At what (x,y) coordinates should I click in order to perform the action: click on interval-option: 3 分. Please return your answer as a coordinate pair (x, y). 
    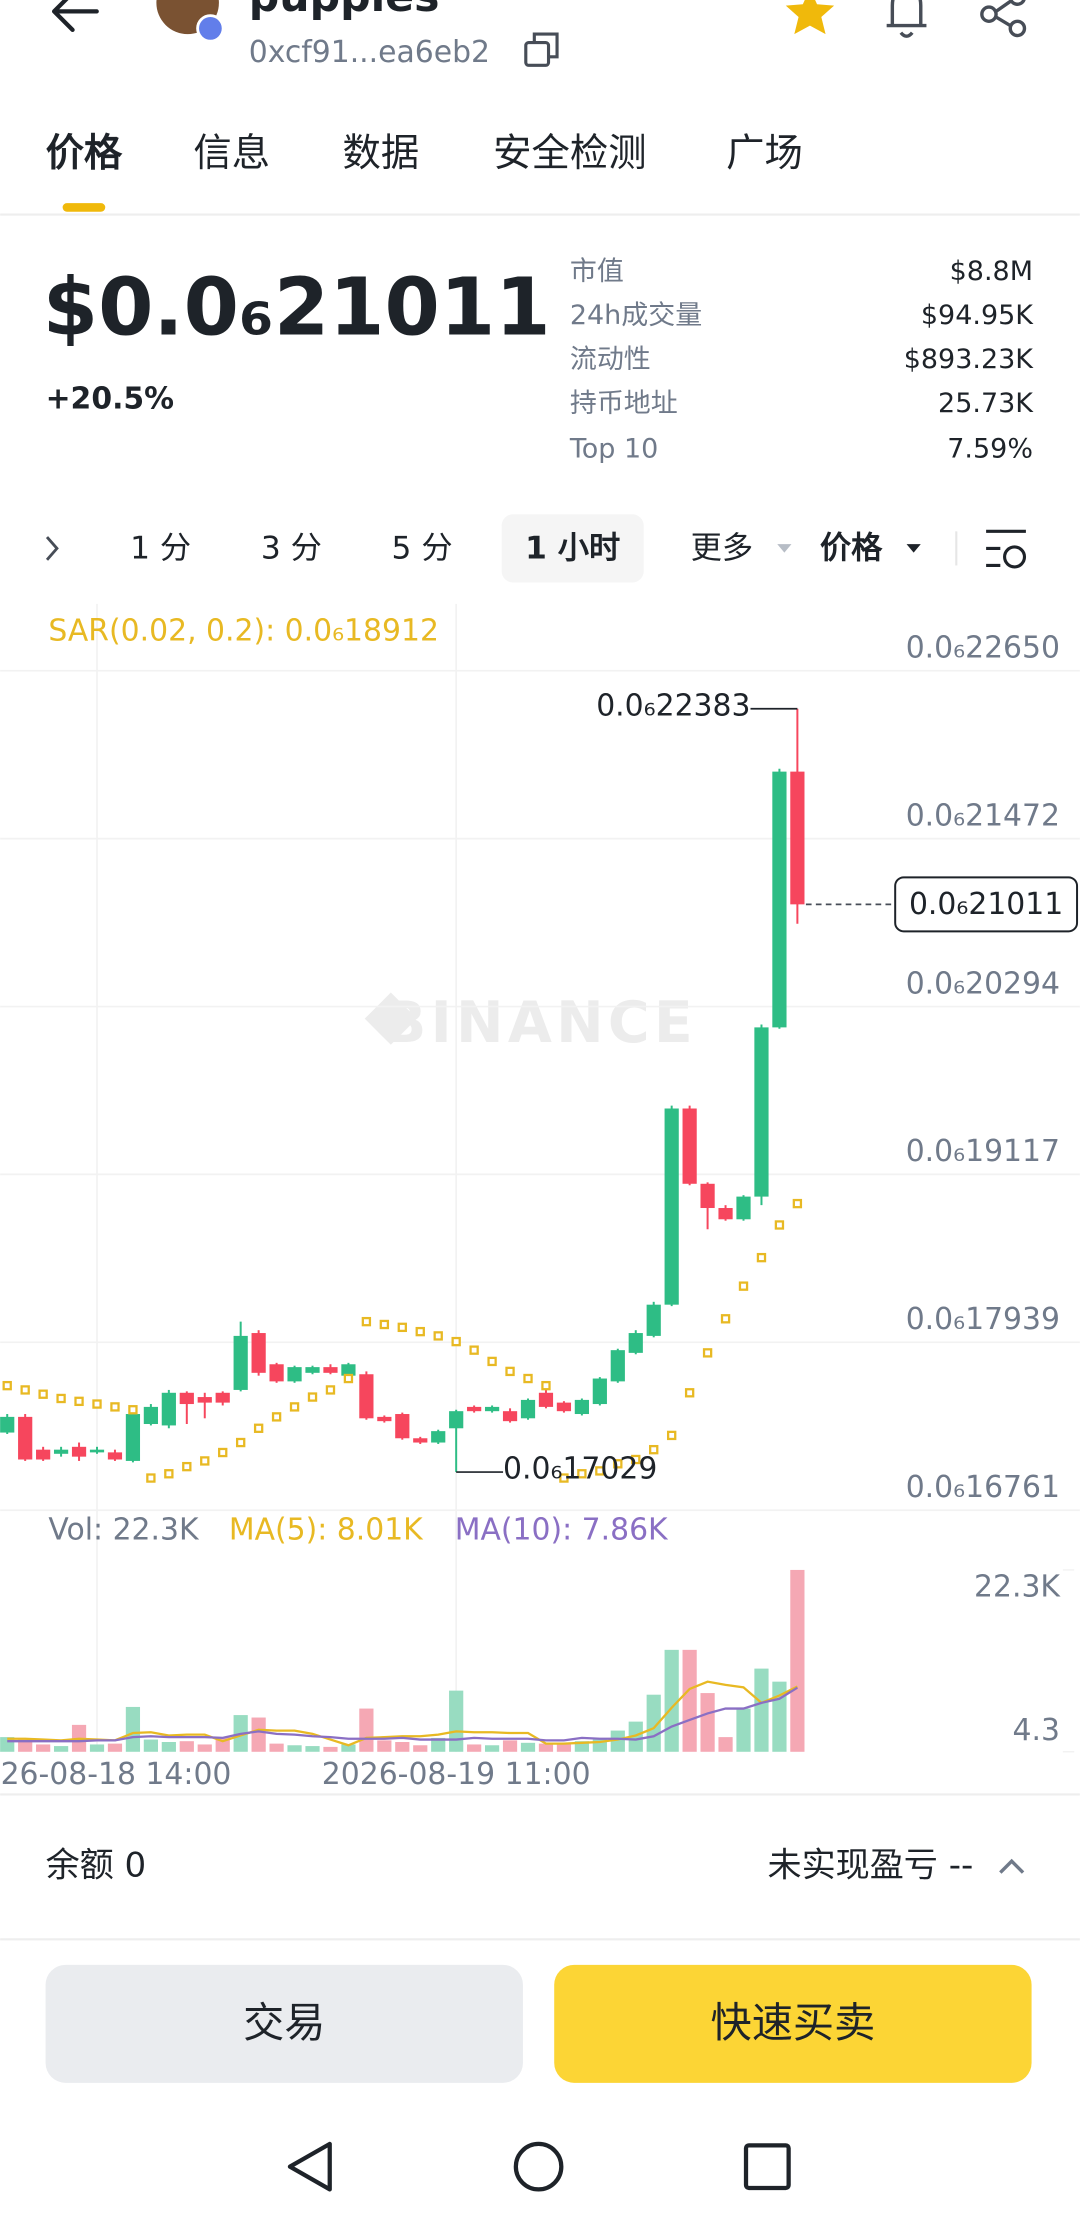
    Looking at the image, I should click on (291, 548).